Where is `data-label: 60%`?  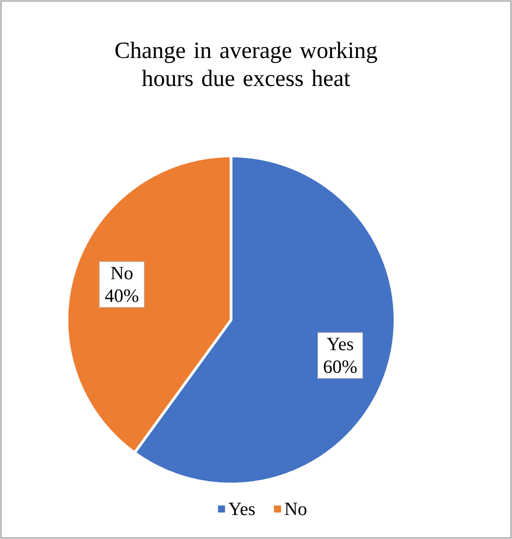 data-label: 60% is located at coordinates (340, 367).